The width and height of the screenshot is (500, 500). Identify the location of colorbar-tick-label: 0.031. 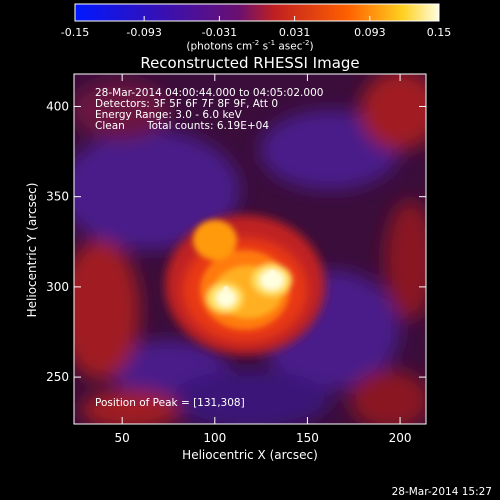
(295, 32).